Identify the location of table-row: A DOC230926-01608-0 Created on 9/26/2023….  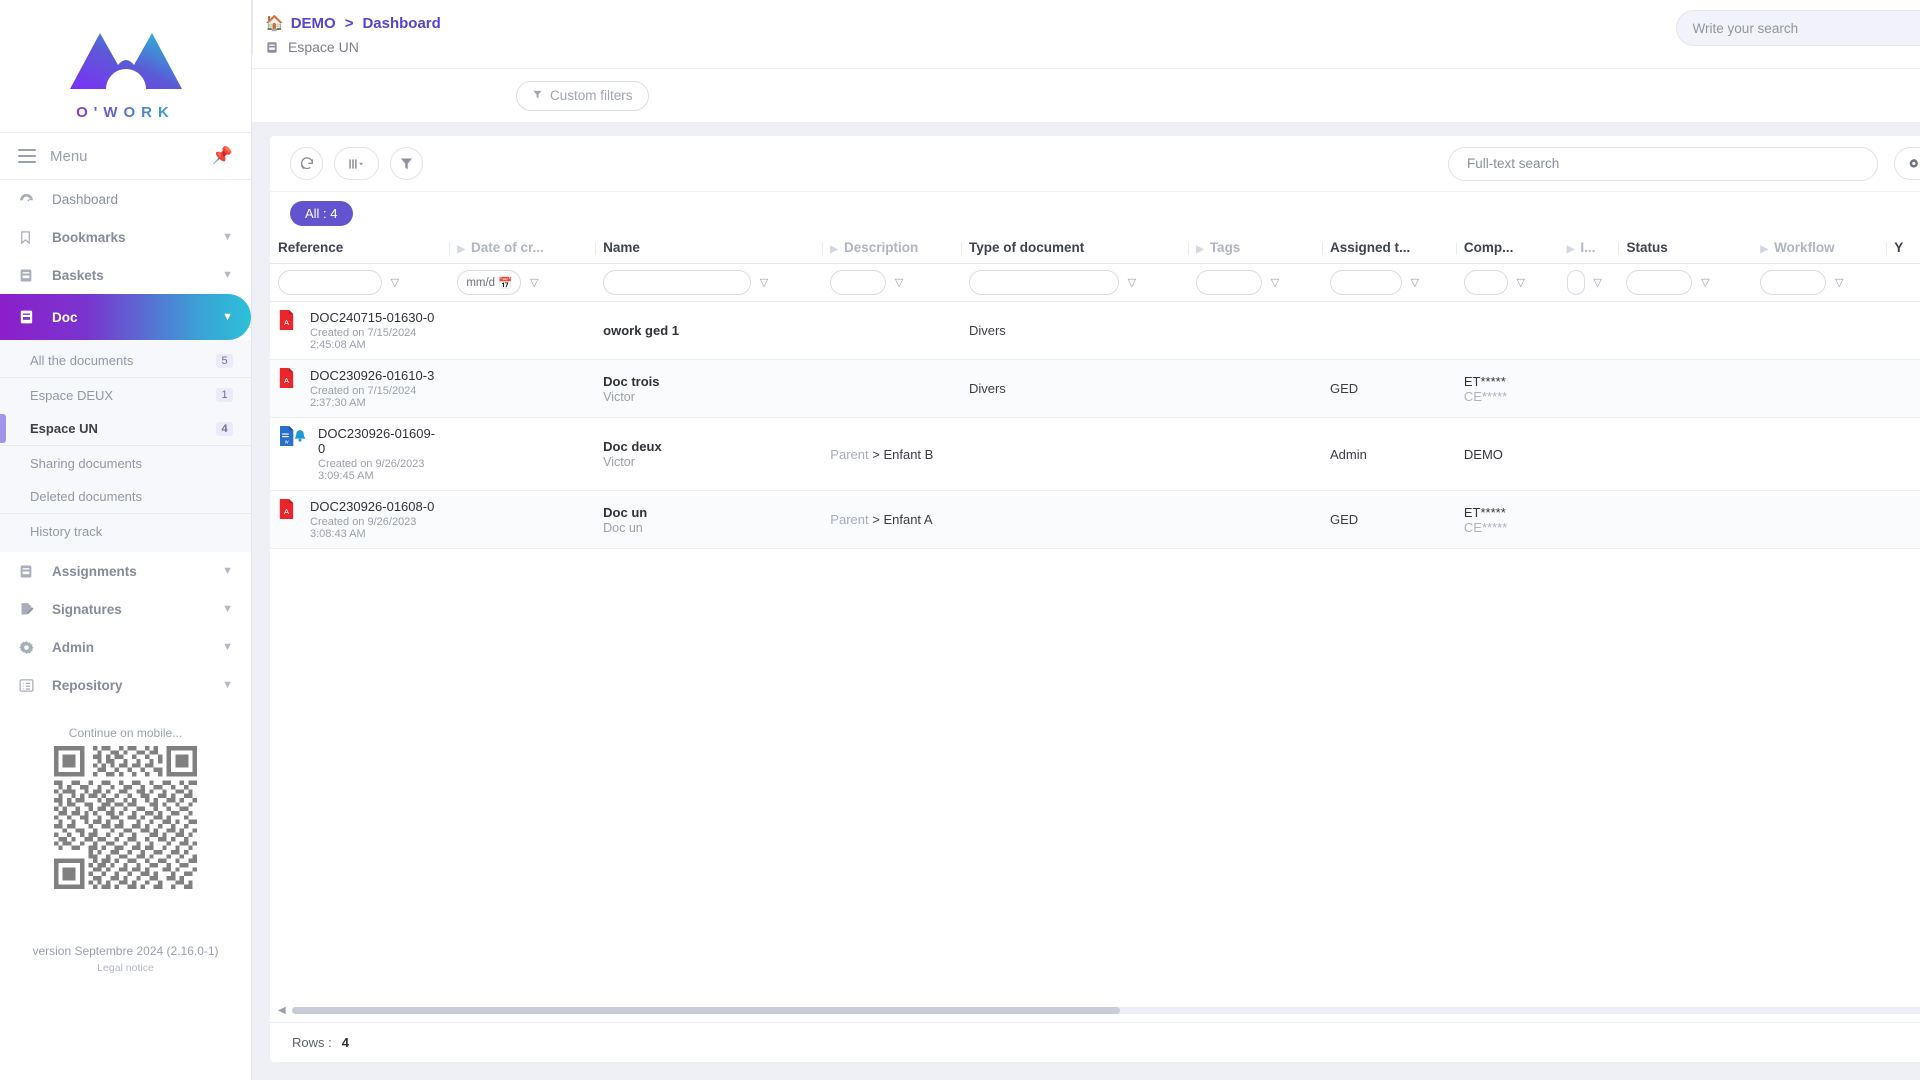
(1095, 519).